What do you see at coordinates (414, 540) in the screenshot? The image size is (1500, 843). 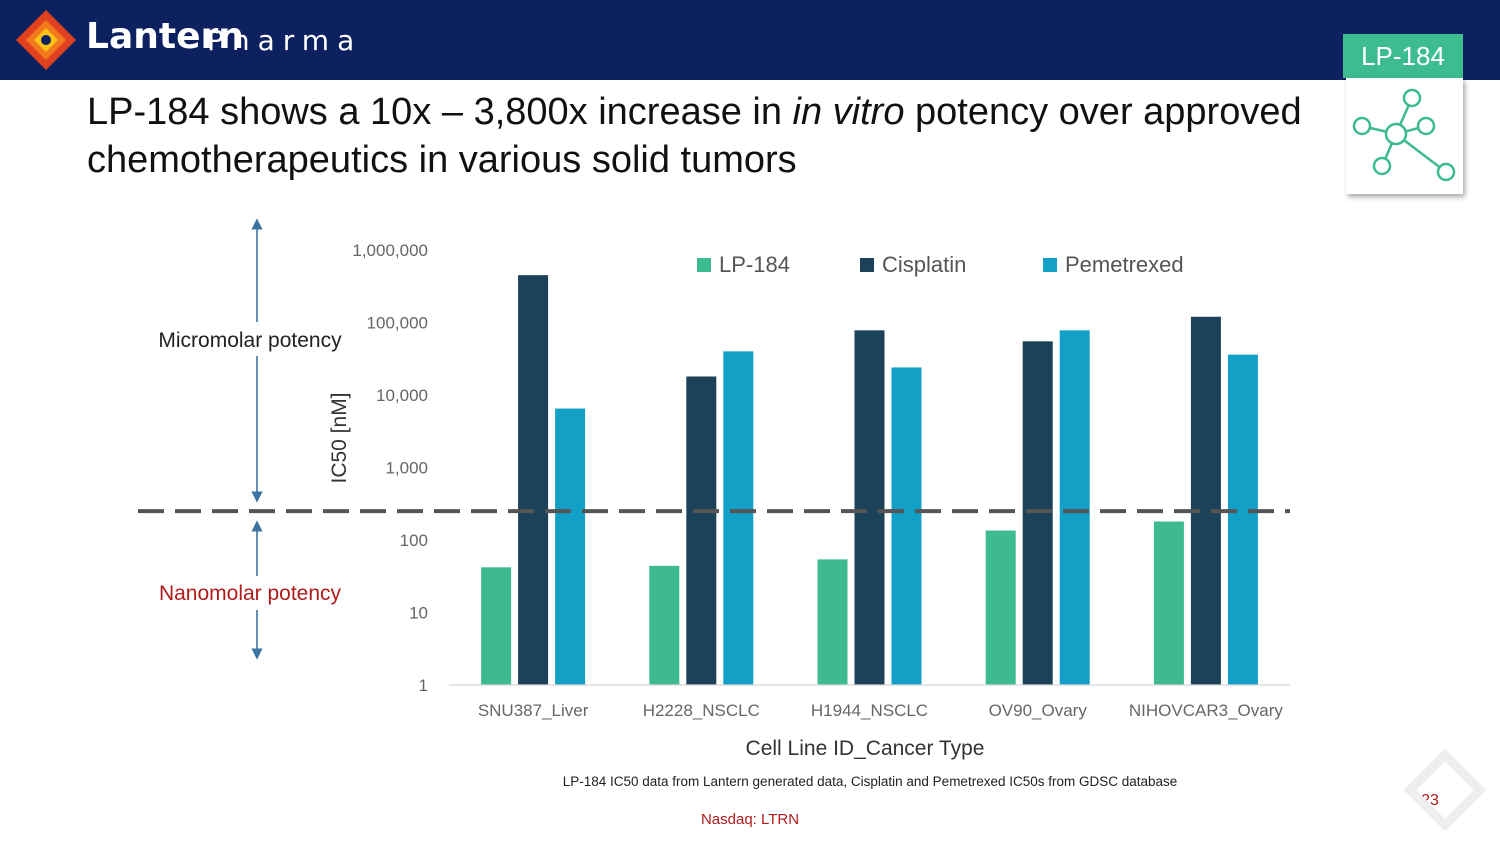 I see `y-tick-label: 100` at bounding box center [414, 540].